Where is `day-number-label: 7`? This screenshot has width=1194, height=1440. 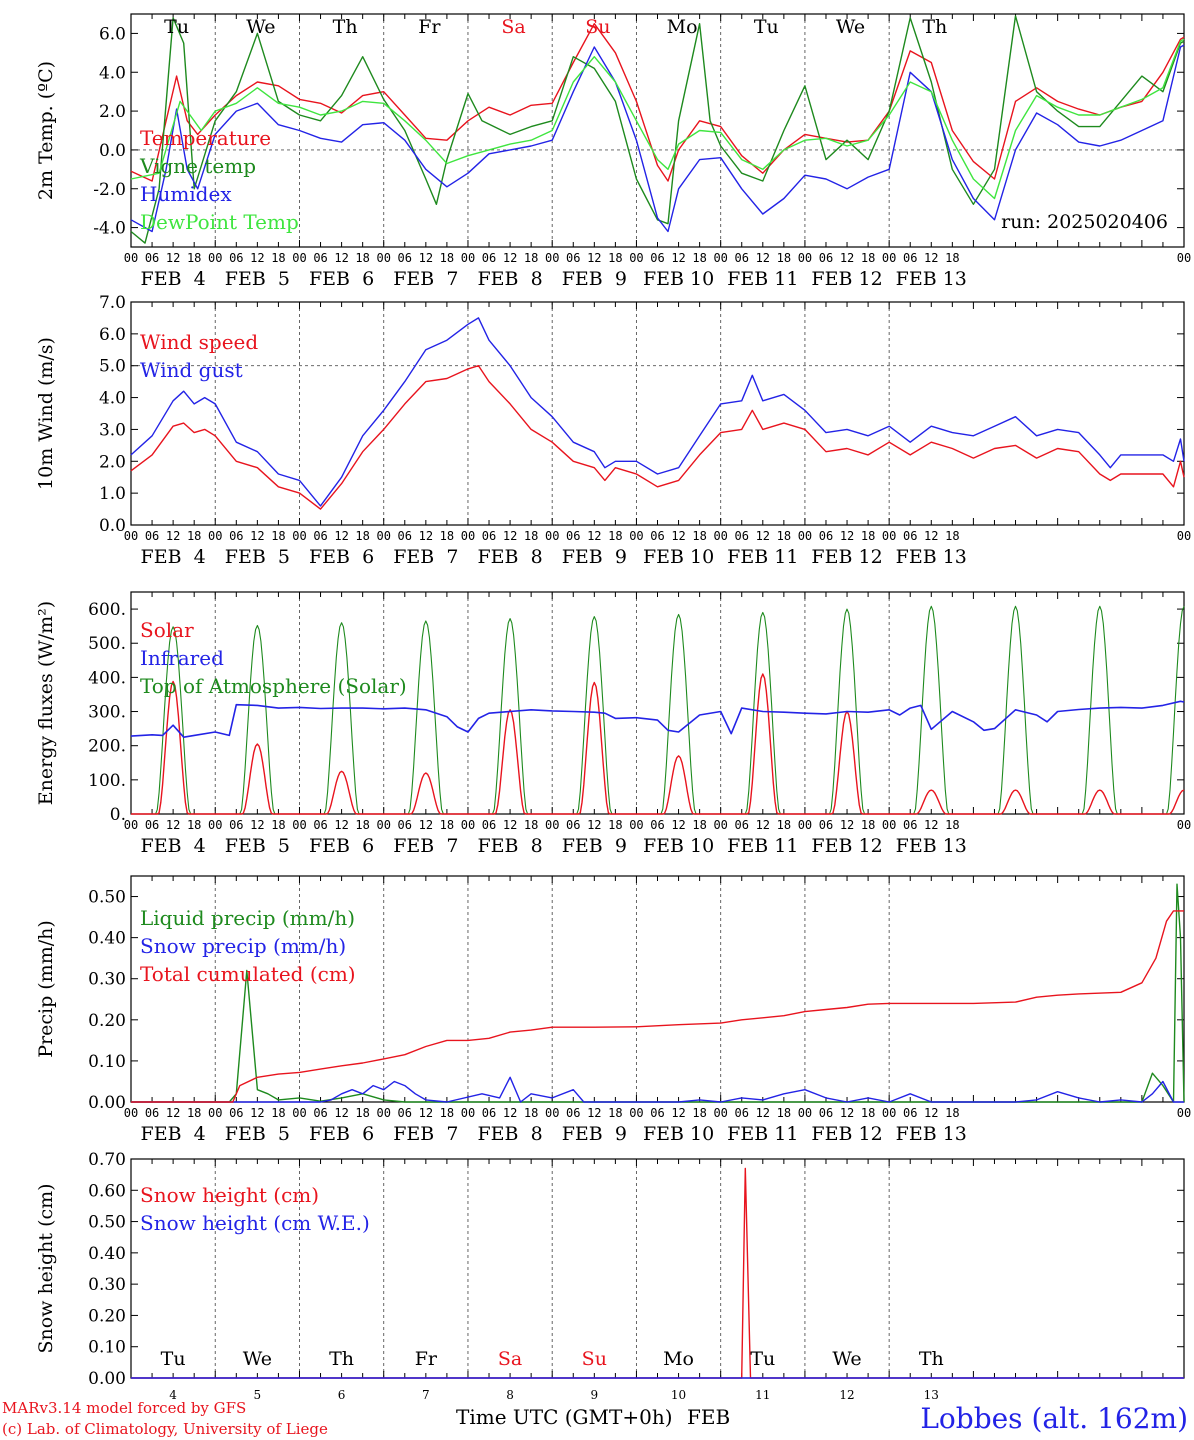 day-number-label: 7 is located at coordinates (426, 1395).